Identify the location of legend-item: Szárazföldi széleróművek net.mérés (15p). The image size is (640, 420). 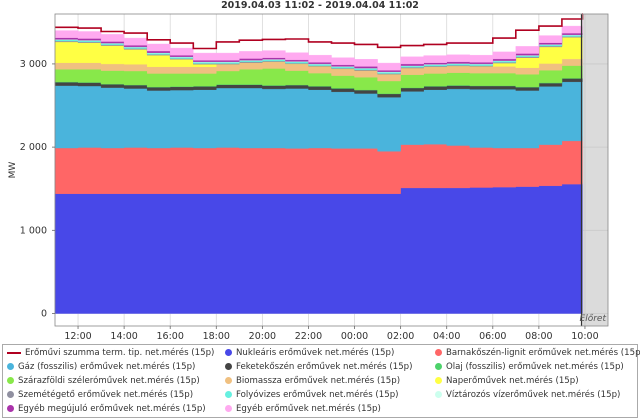
(103, 381).